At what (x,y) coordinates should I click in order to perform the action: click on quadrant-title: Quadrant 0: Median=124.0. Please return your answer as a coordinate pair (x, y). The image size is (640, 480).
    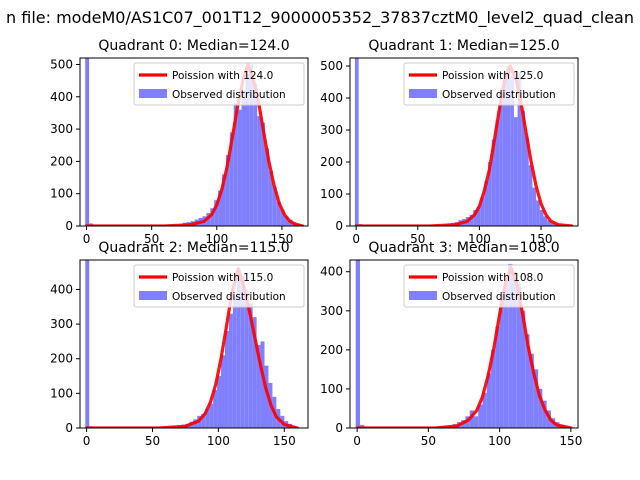
    Looking at the image, I should click on (193, 46).